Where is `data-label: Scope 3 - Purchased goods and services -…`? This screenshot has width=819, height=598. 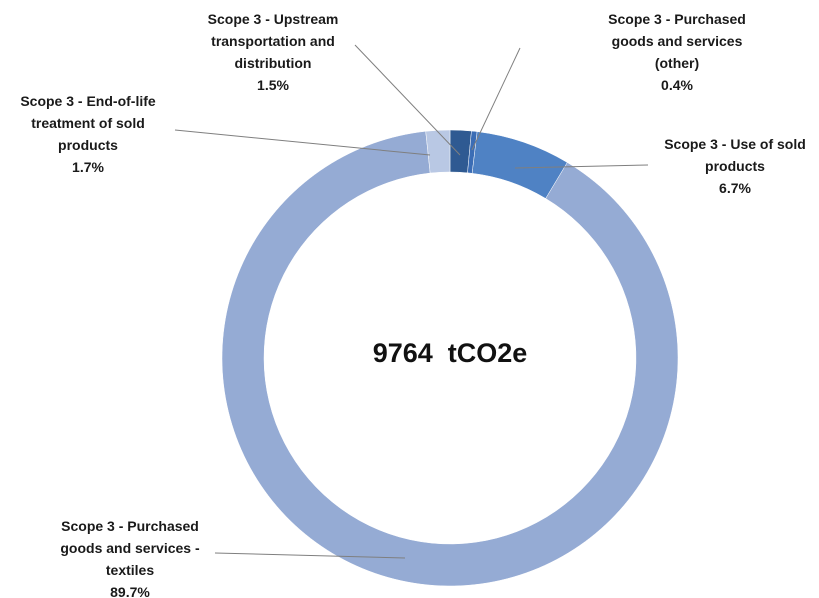 data-label: Scope 3 - Purchased goods and services -… is located at coordinates (130, 556).